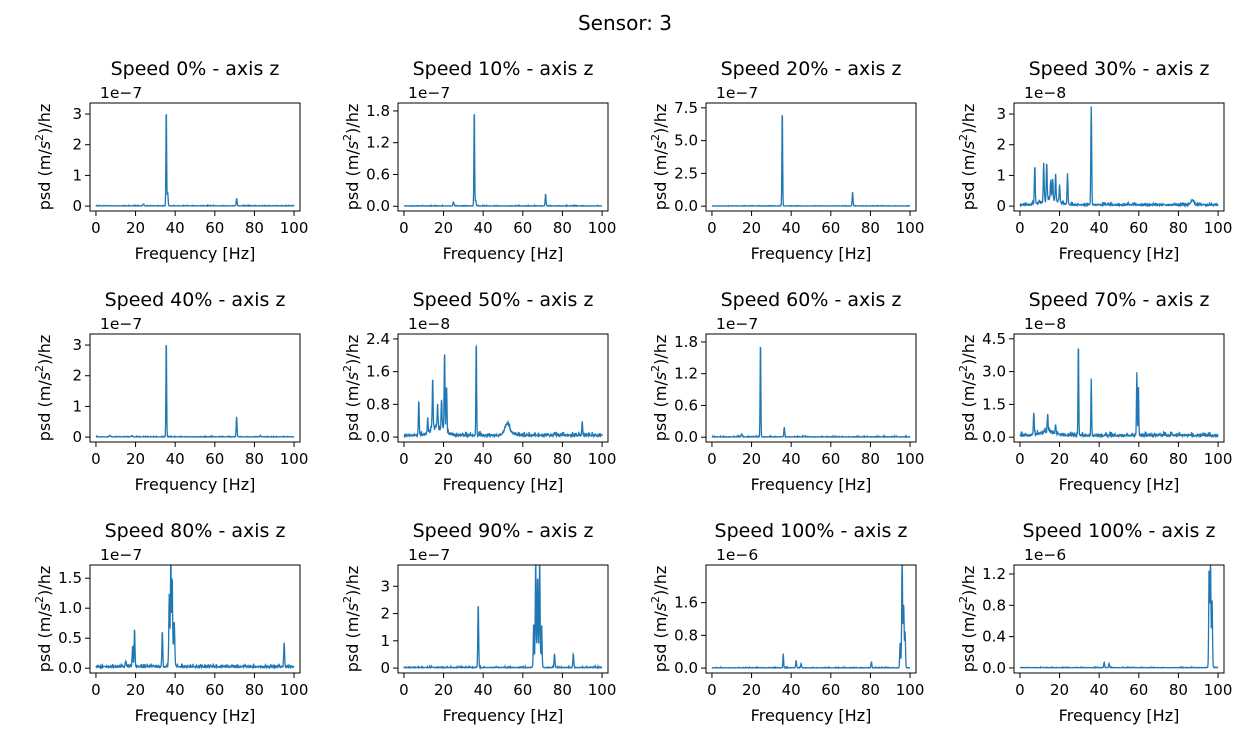  I want to click on subplot-title: Speed 70% - axis z, so click(1119, 300).